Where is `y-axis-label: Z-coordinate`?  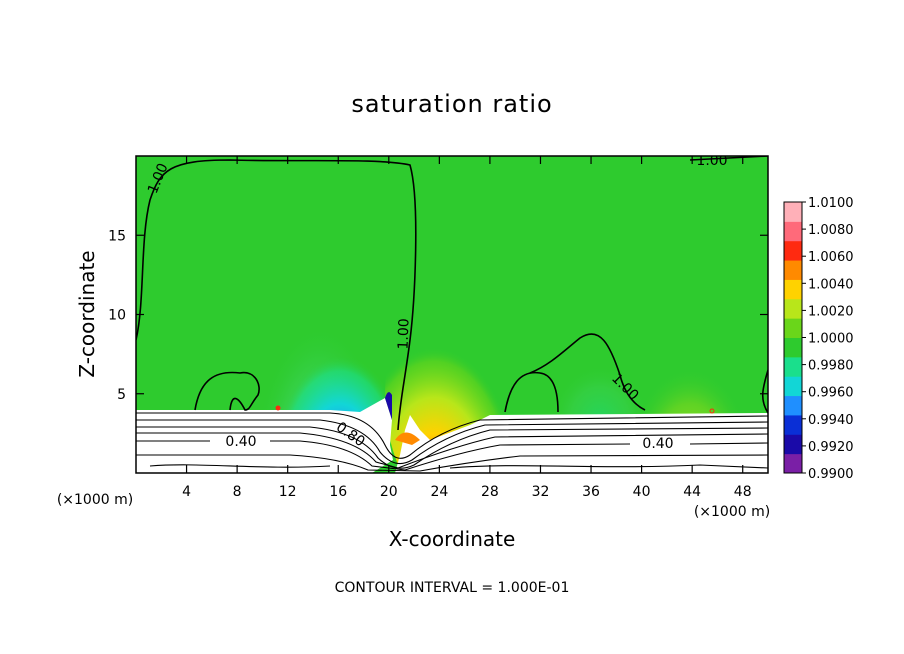 y-axis-label: Z-coordinate is located at coordinates (87, 313).